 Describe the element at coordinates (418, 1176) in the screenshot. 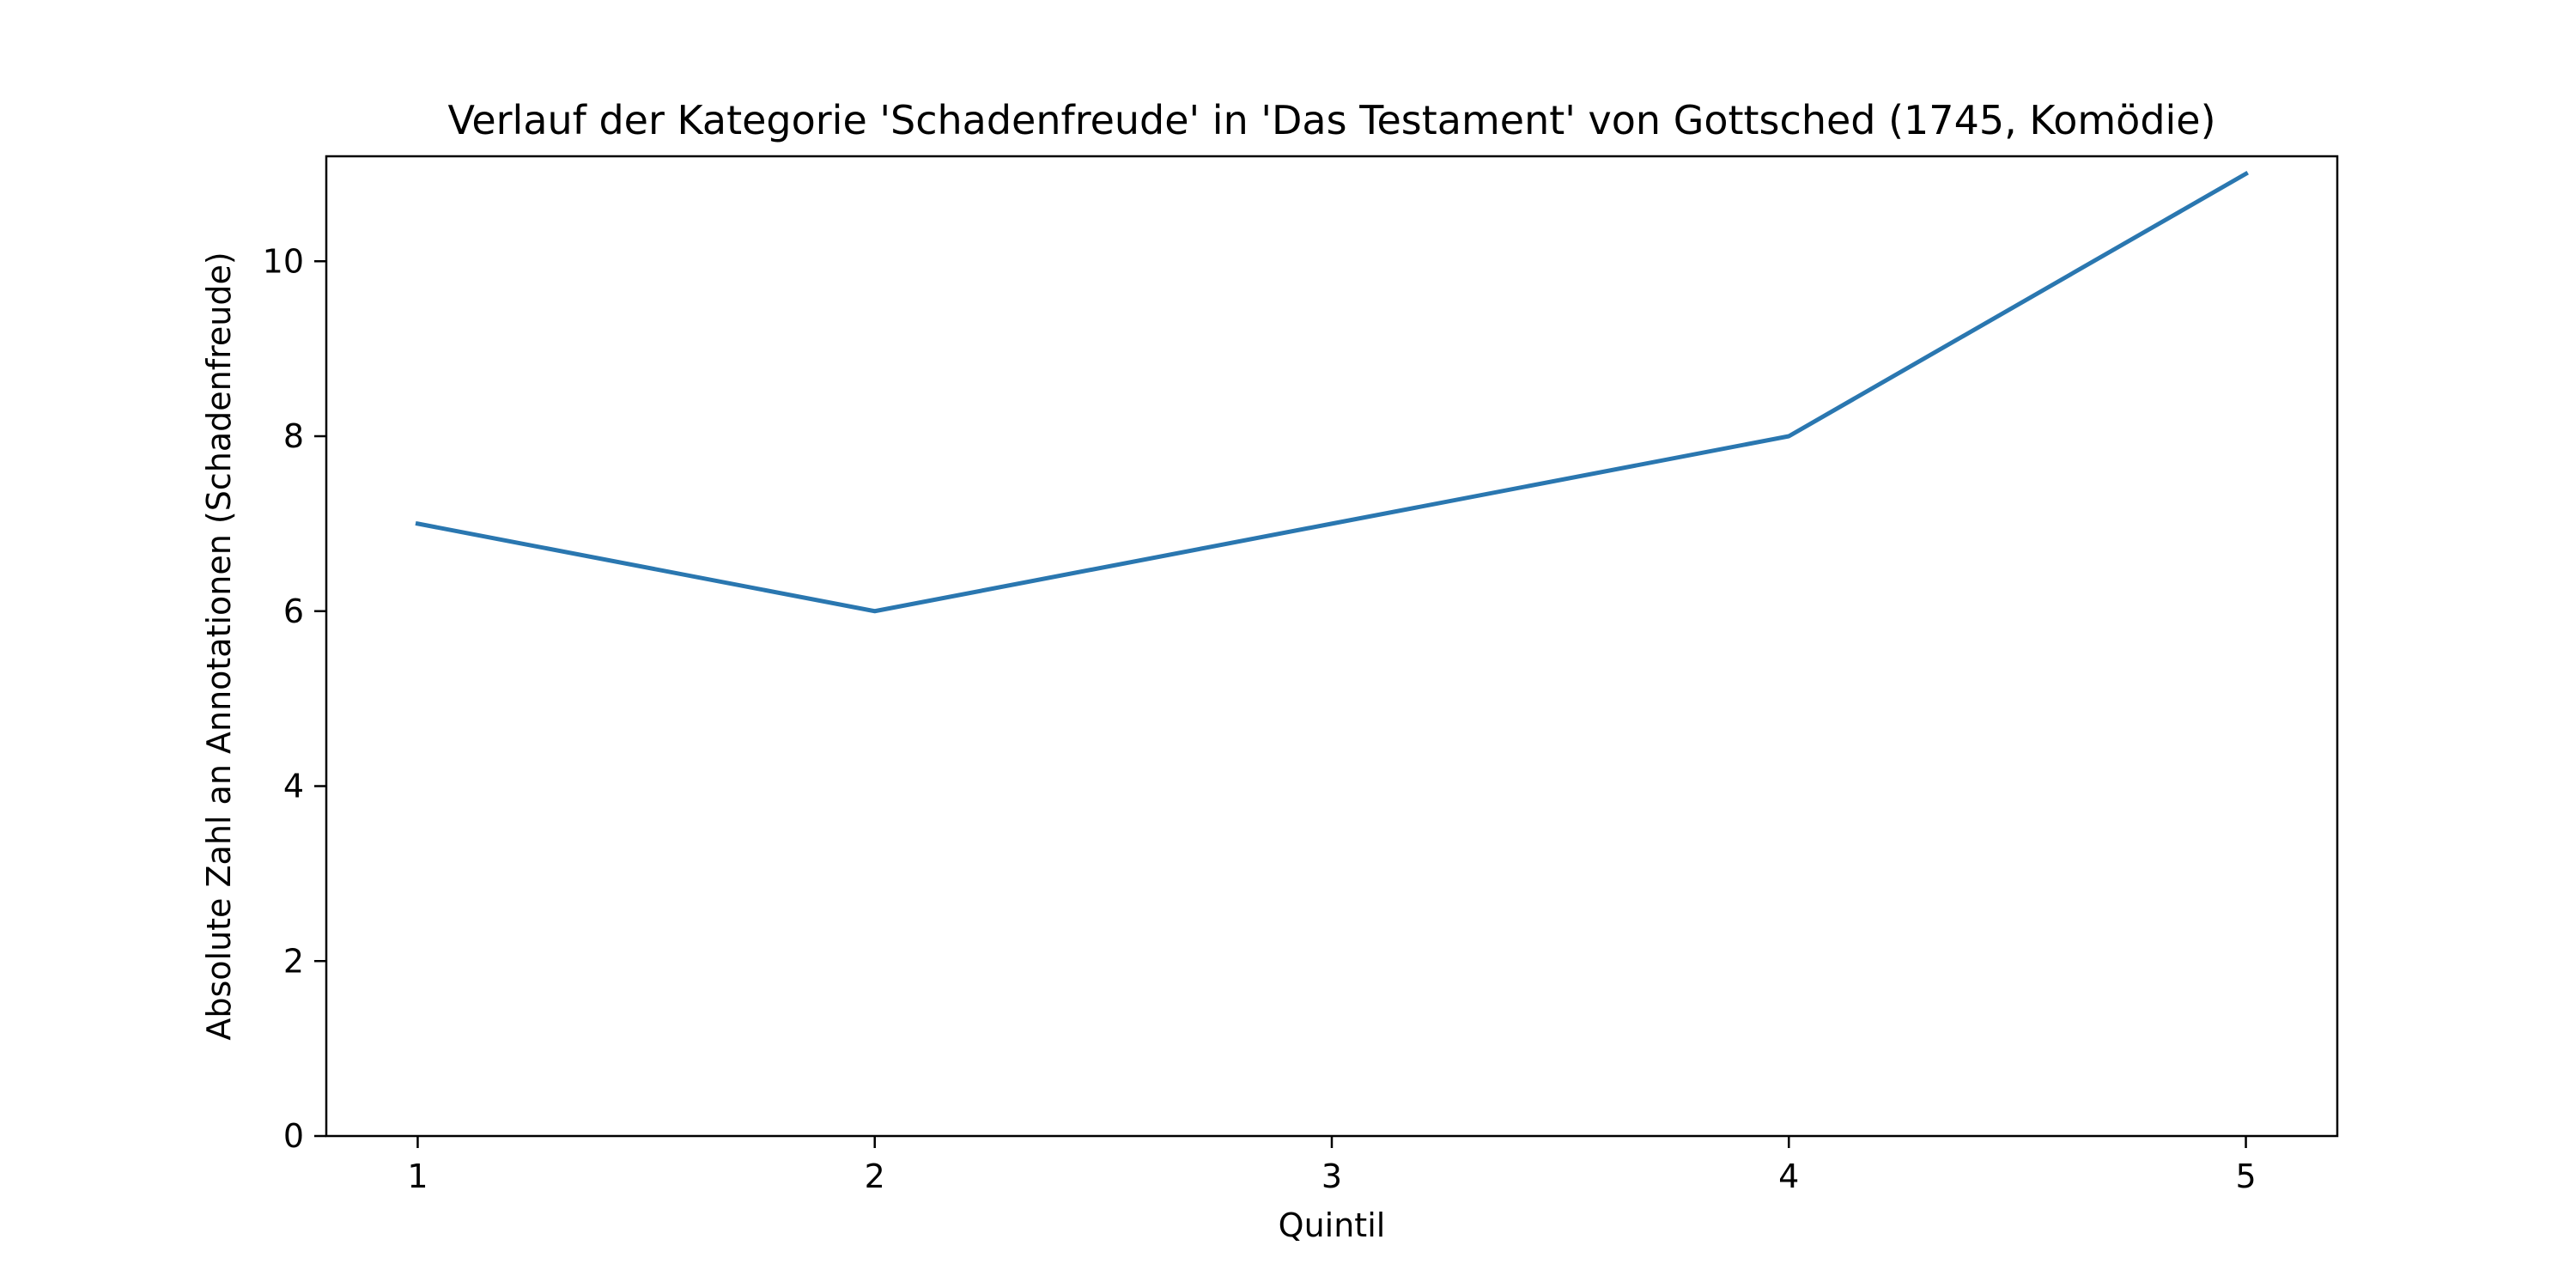

I see `x-tick-label: 1` at that location.